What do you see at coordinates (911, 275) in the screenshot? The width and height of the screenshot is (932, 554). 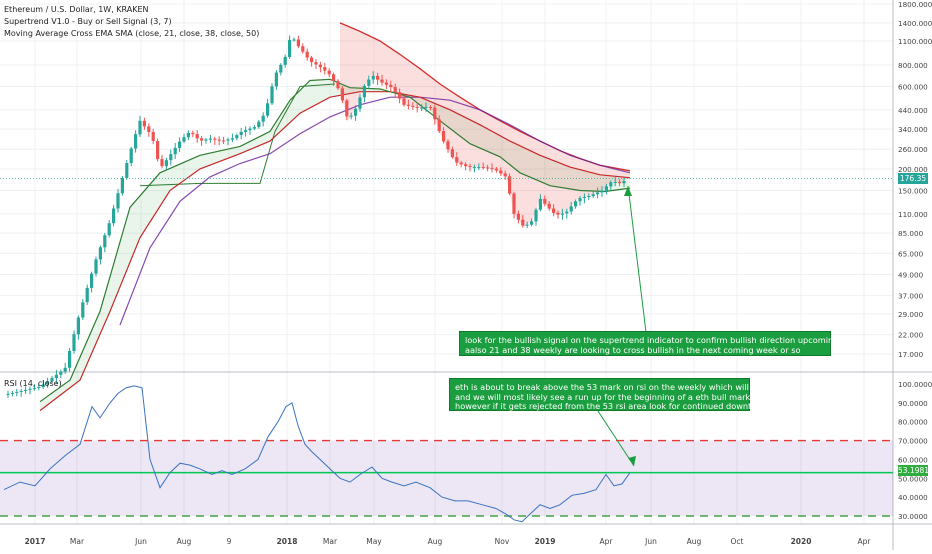 I see `price-tick-label: 49.000` at bounding box center [911, 275].